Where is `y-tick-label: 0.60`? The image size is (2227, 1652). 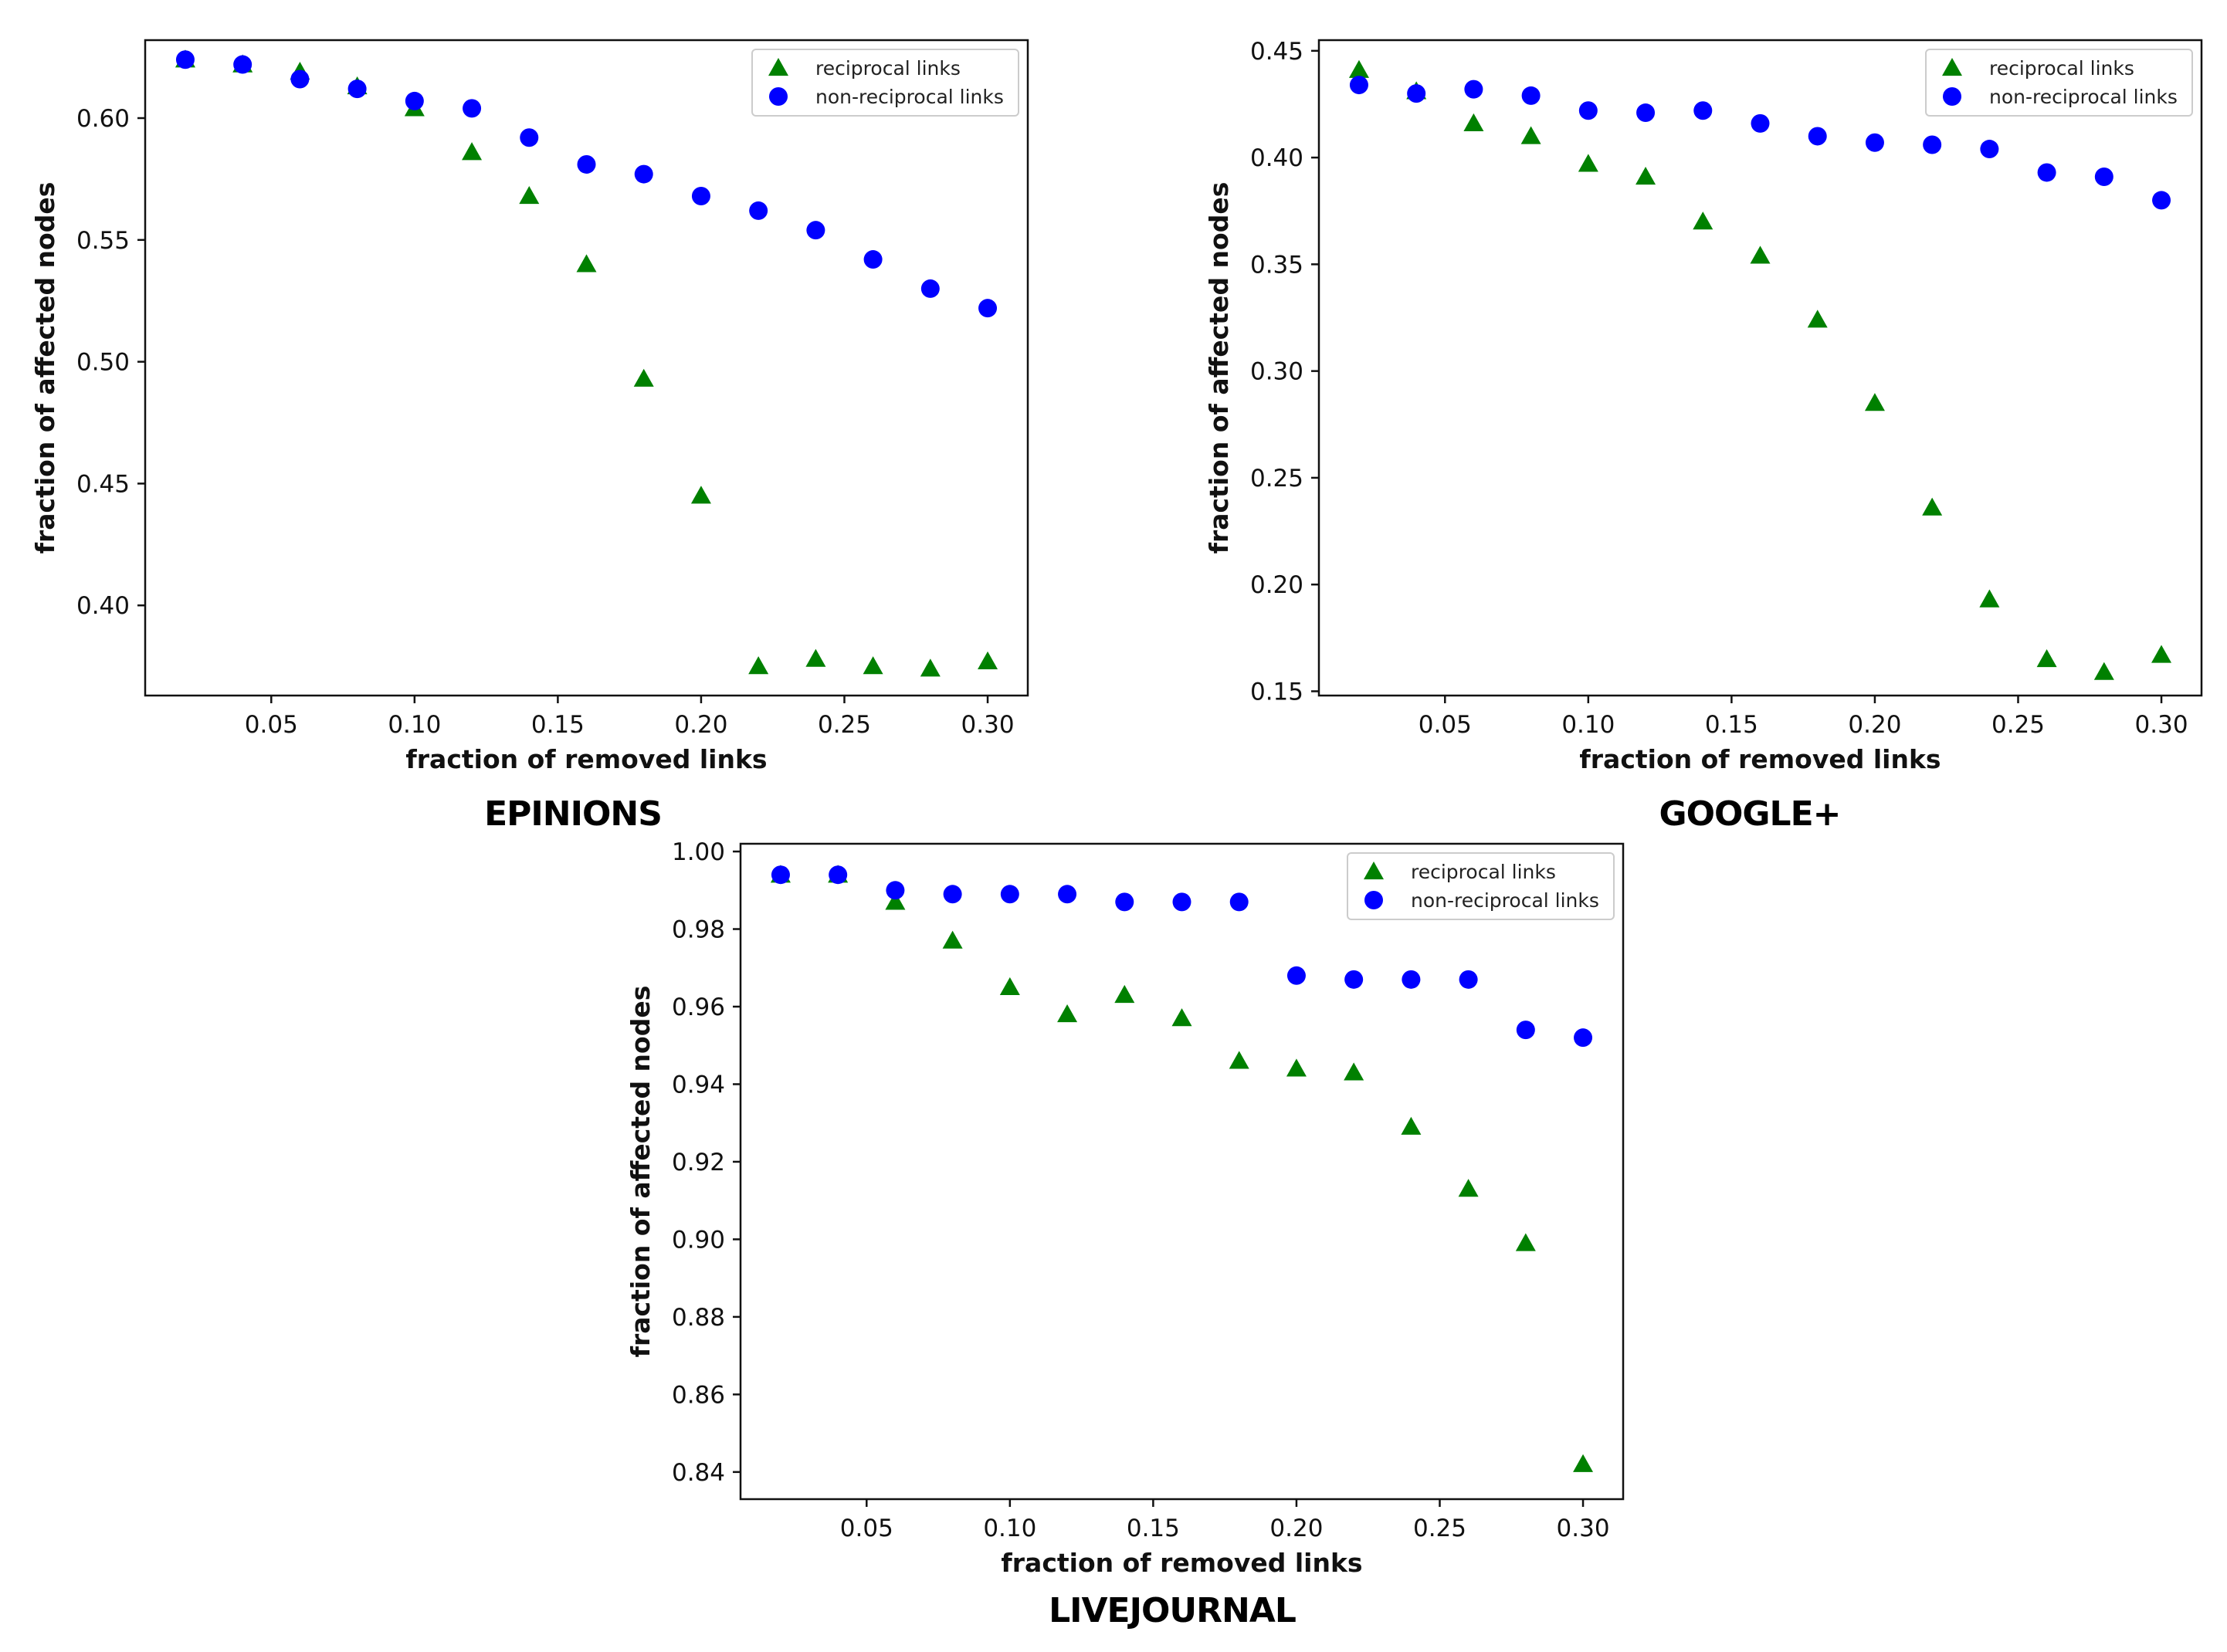 y-tick-label: 0.60 is located at coordinates (103, 119).